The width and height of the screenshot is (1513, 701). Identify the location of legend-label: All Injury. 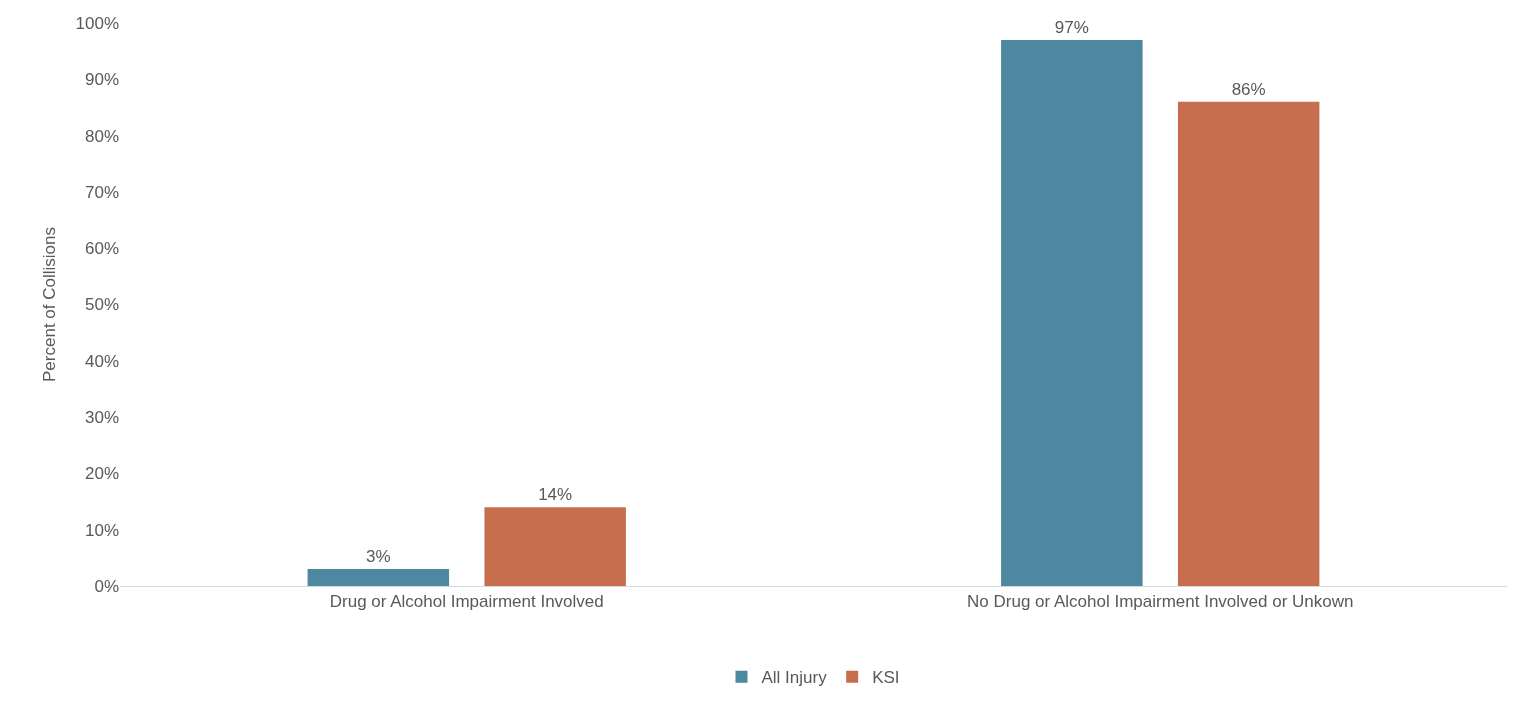
(794, 678).